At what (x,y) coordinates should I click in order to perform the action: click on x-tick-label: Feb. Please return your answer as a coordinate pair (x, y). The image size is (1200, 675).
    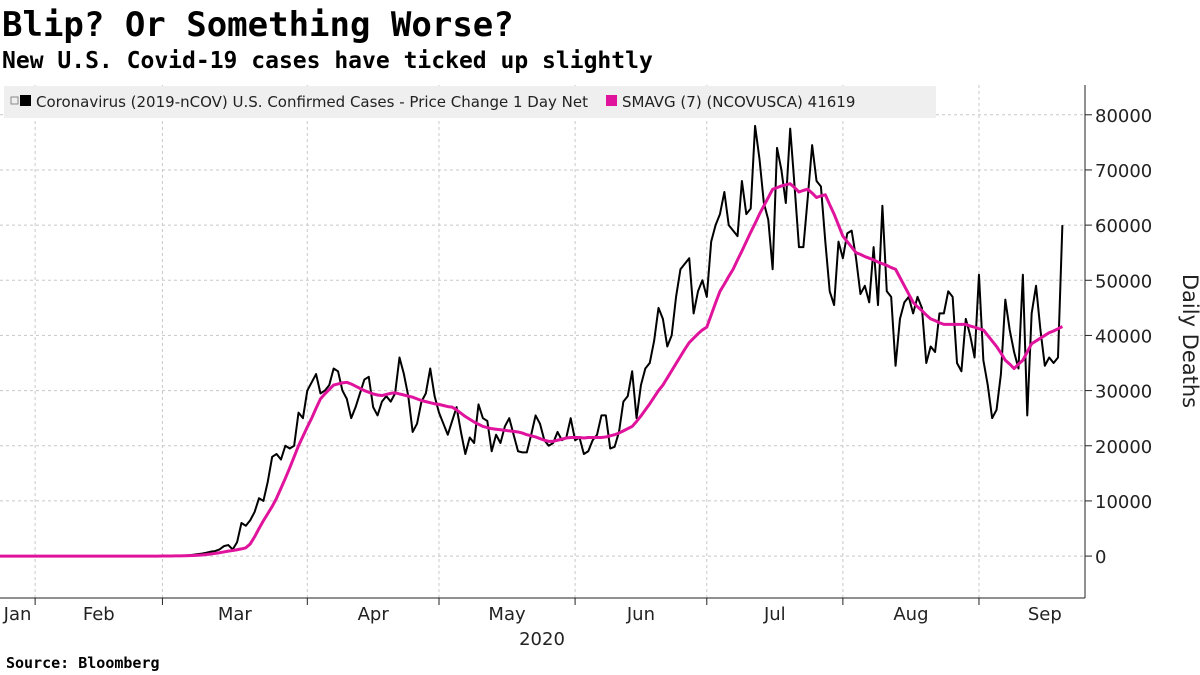
    Looking at the image, I should click on (99, 614).